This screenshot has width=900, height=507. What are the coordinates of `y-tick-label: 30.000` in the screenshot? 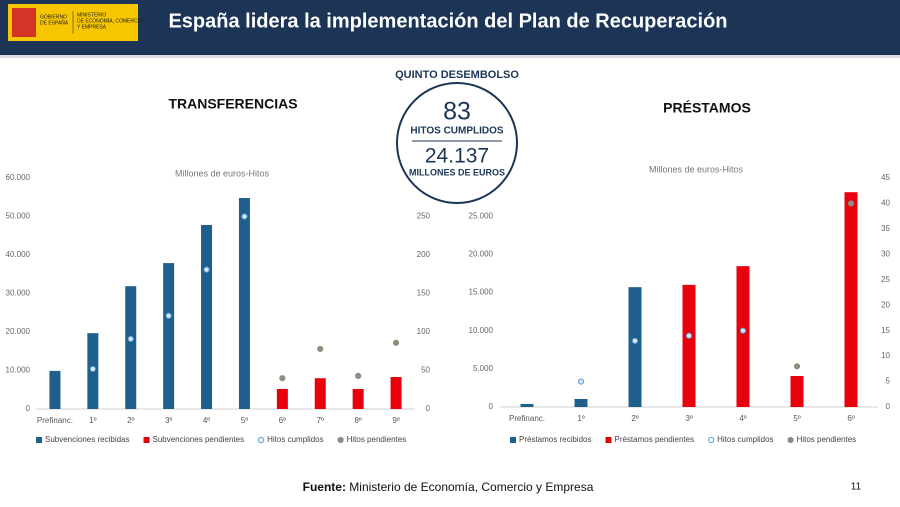 It's located at (18, 293).